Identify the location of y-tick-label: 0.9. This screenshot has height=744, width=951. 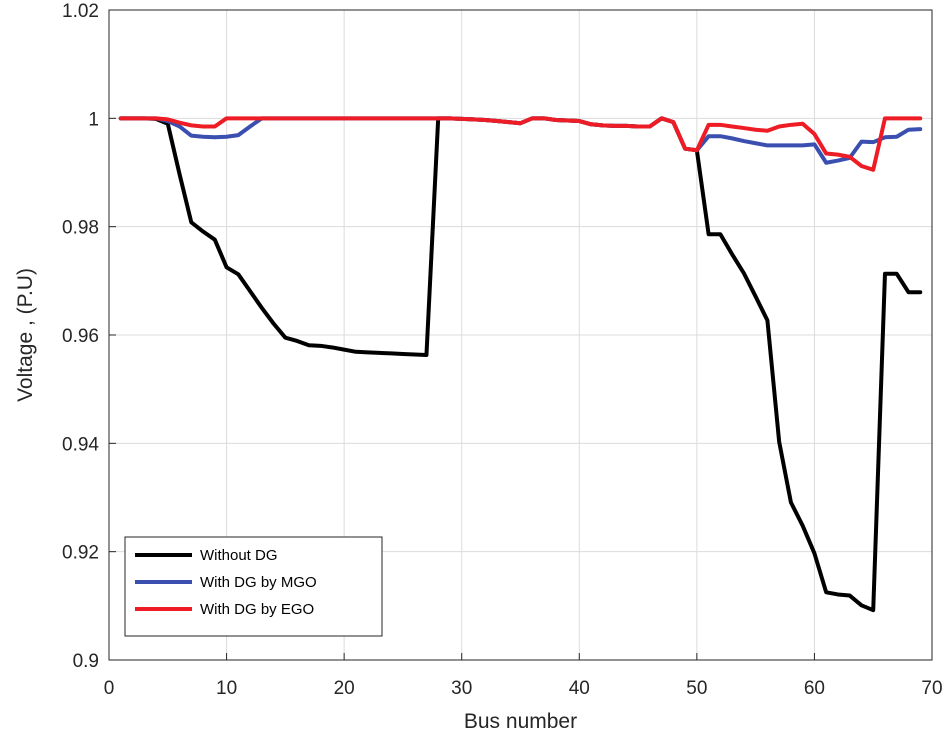
(86, 661).